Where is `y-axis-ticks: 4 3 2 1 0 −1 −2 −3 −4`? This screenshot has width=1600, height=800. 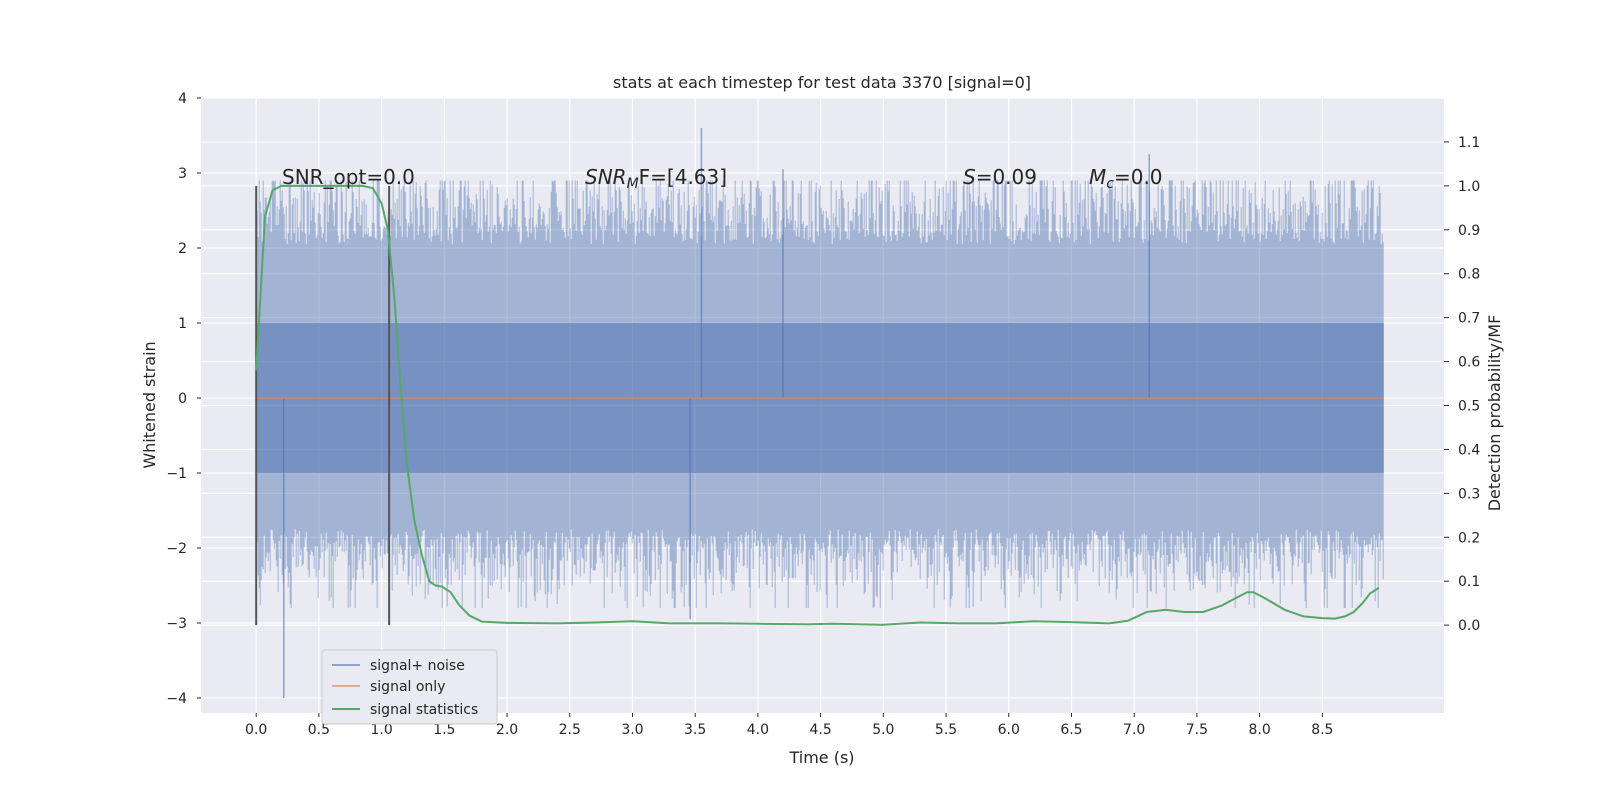 y-axis-ticks: 4 3 2 1 0 −1 −2 −3 −4 is located at coordinates (183, 399).